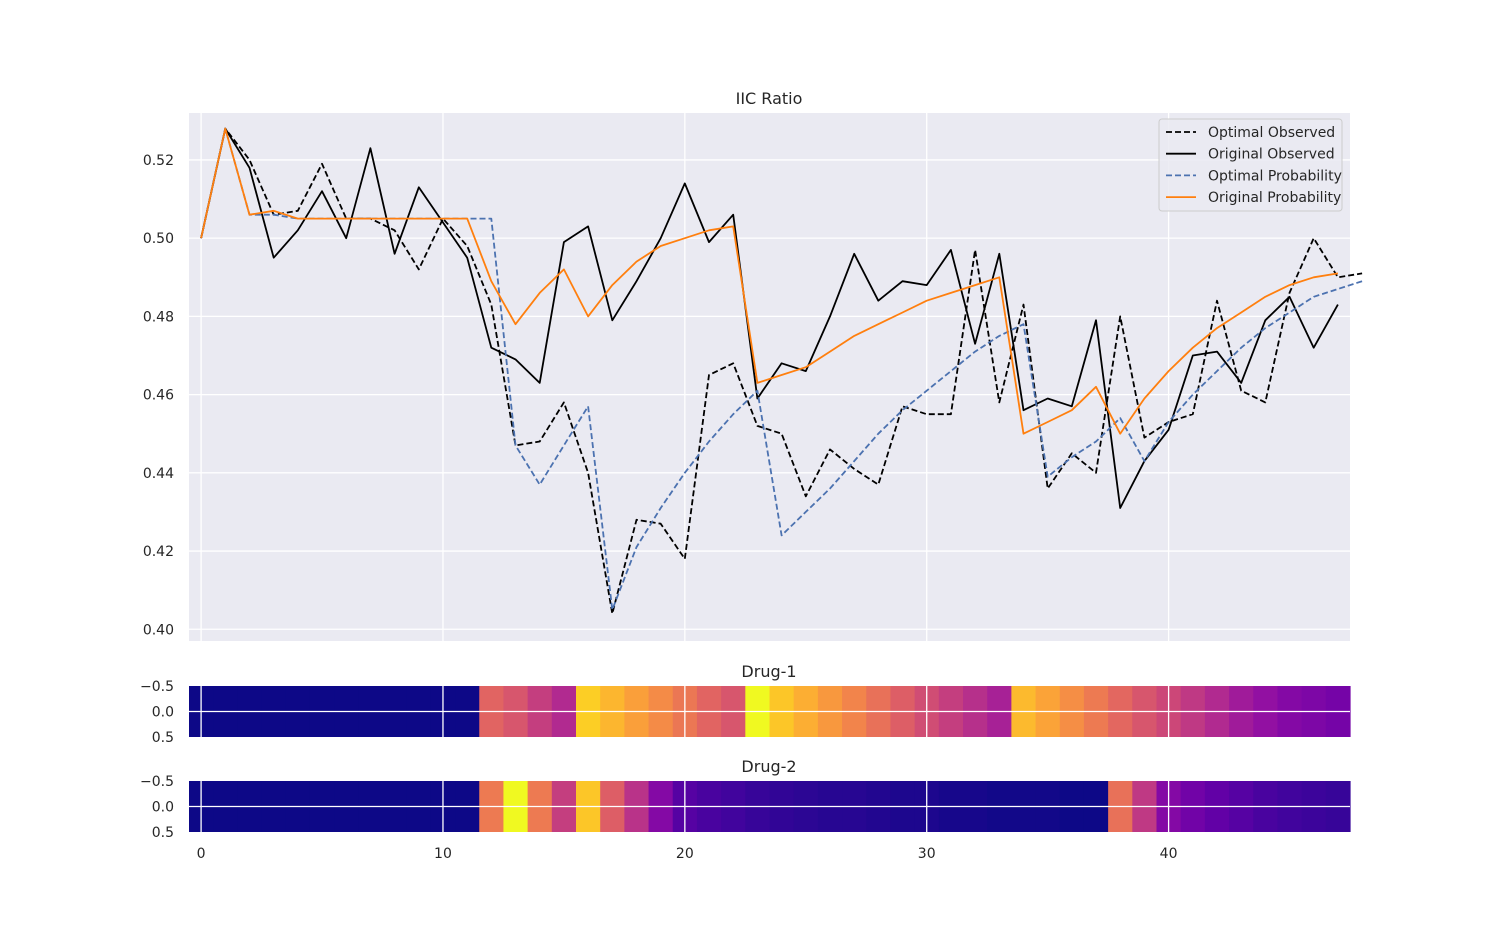 This screenshot has width=1500, height=936. I want to click on main-y-tick-label: 0.44, so click(158, 474).